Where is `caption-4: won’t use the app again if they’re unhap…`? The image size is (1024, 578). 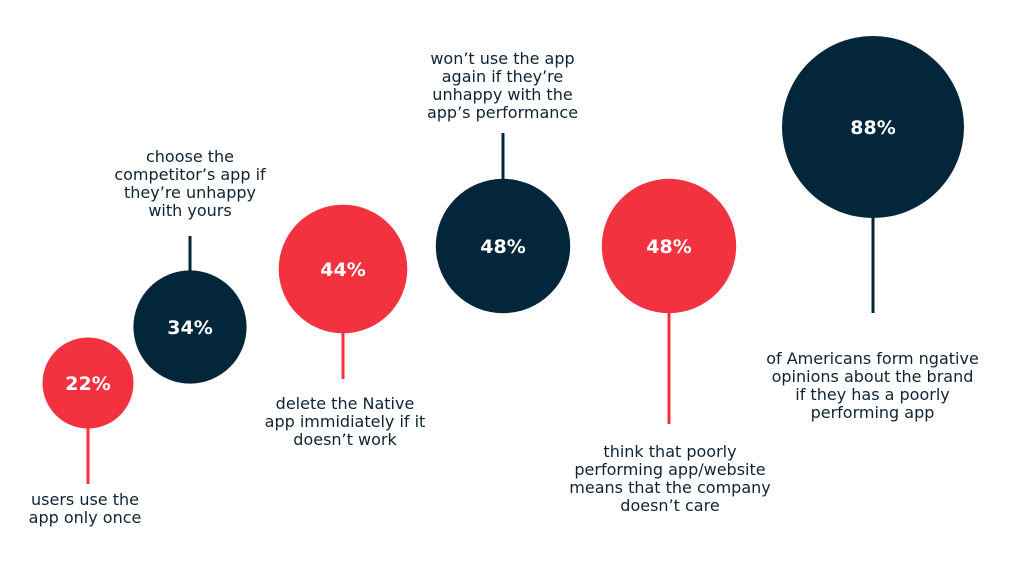 caption-4: won’t use the app again if they’re unhap… is located at coordinates (502, 85).